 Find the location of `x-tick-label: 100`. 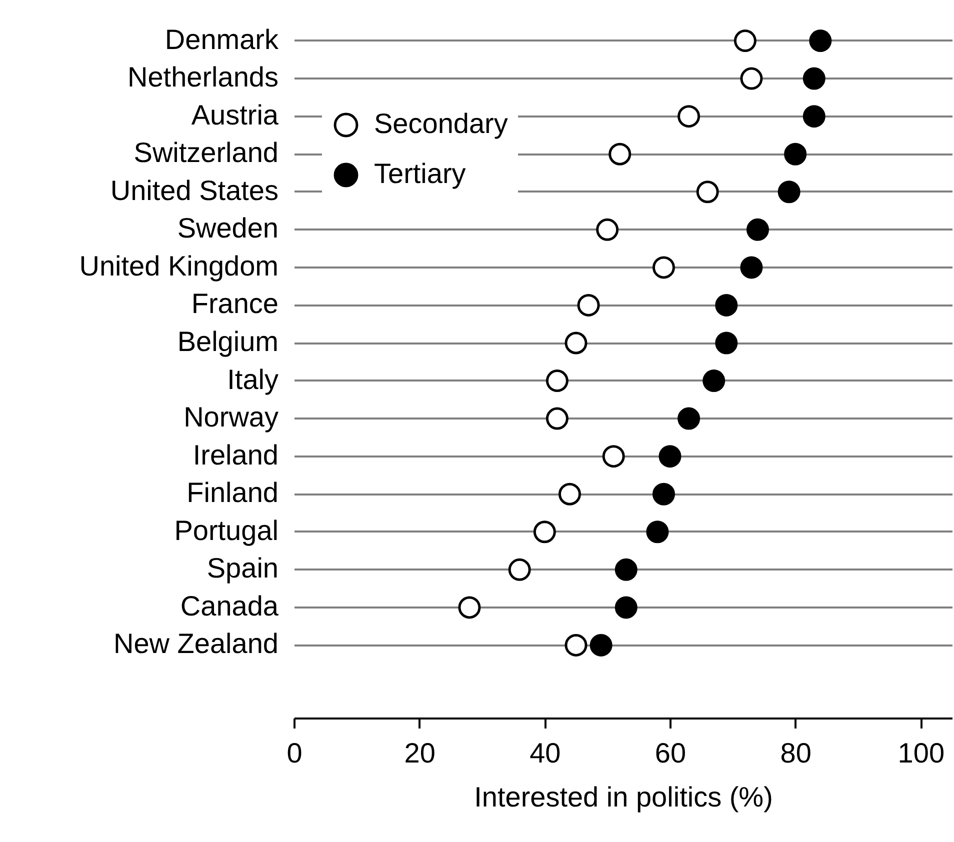

x-tick-label: 100 is located at coordinates (921, 753).